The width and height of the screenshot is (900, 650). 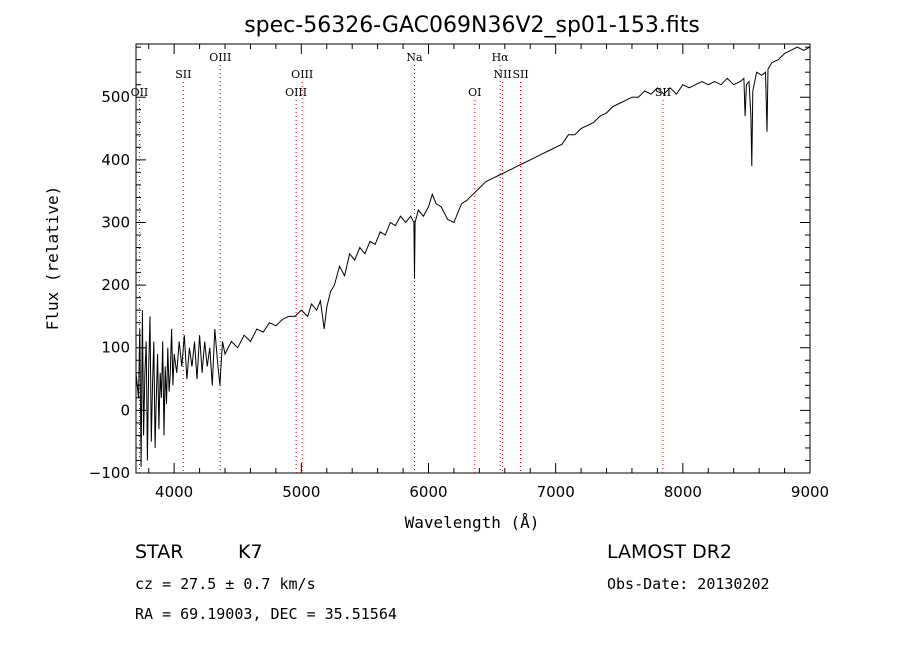 What do you see at coordinates (52, 258) in the screenshot?
I see `y-axis-label: Flux (relative)` at bounding box center [52, 258].